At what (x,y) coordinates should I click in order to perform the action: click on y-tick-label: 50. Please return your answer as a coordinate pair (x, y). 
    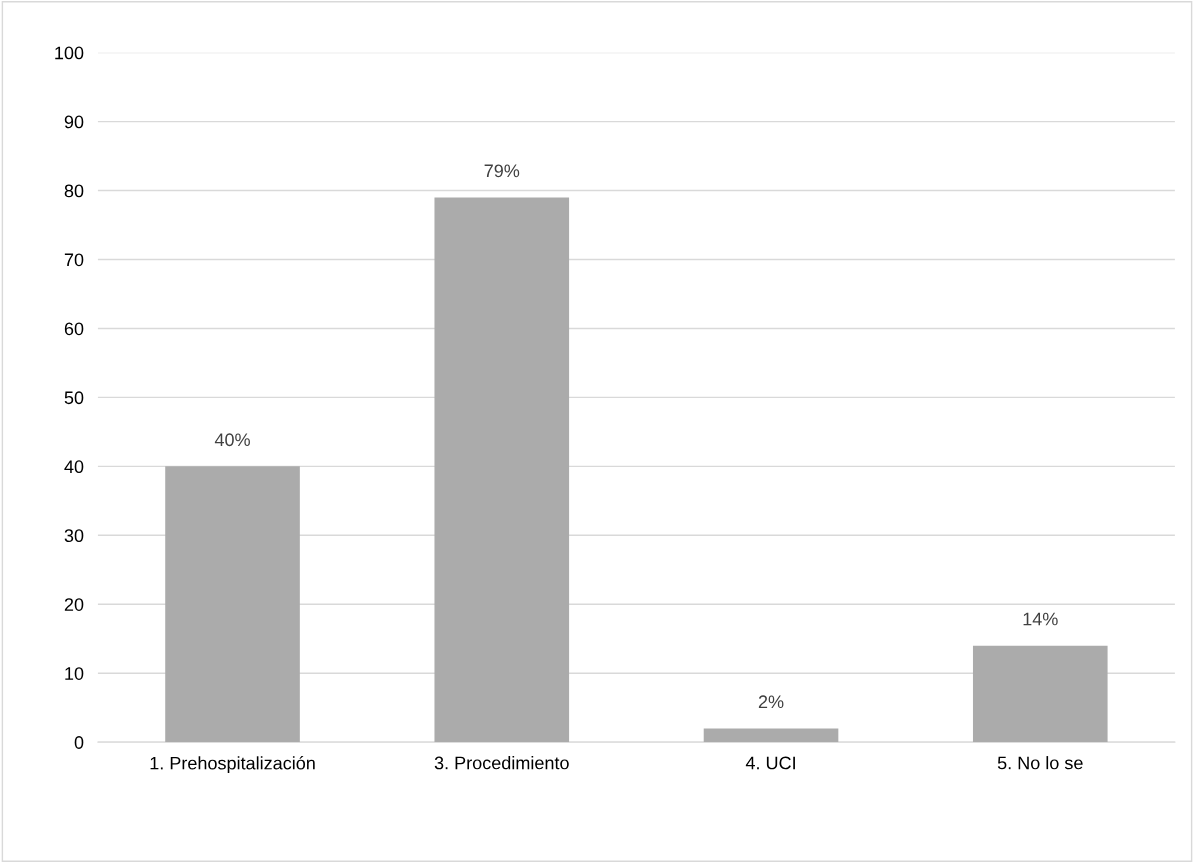
    Looking at the image, I should click on (74, 398).